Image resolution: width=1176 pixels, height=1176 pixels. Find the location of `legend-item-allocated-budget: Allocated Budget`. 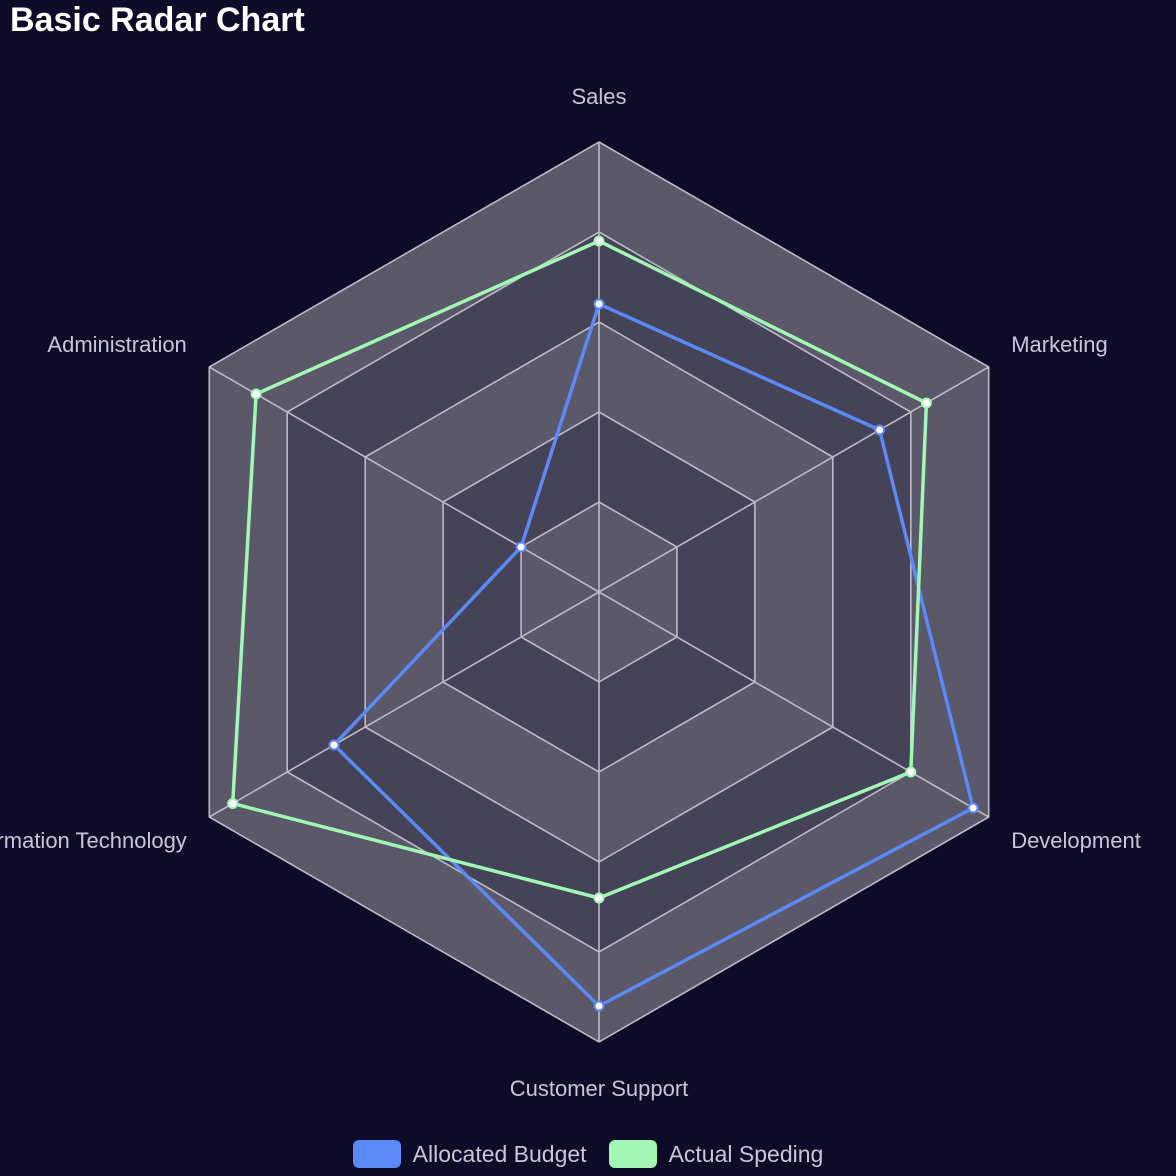

legend-item-allocated-budget: Allocated Budget is located at coordinates (469, 1154).